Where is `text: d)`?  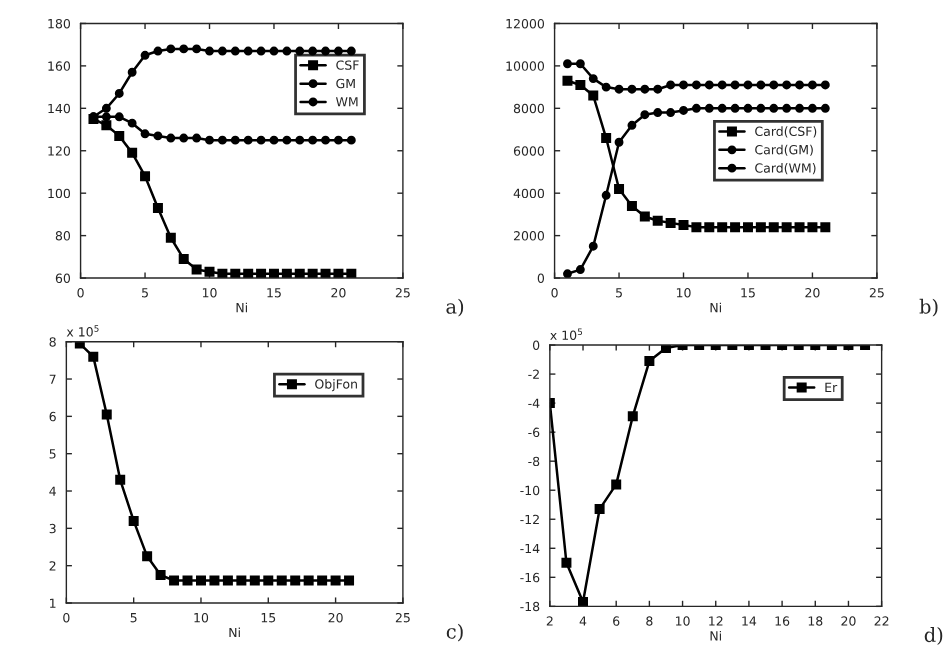
text: d) is located at coordinates (933, 636).